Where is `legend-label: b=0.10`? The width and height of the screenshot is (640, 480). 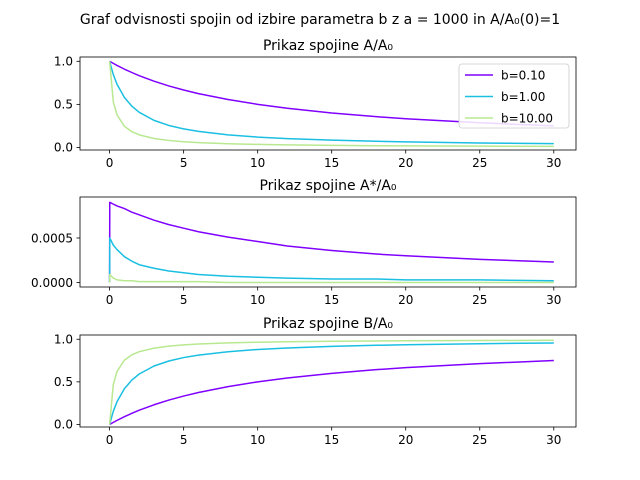 legend-label: b=0.10 is located at coordinates (523, 75).